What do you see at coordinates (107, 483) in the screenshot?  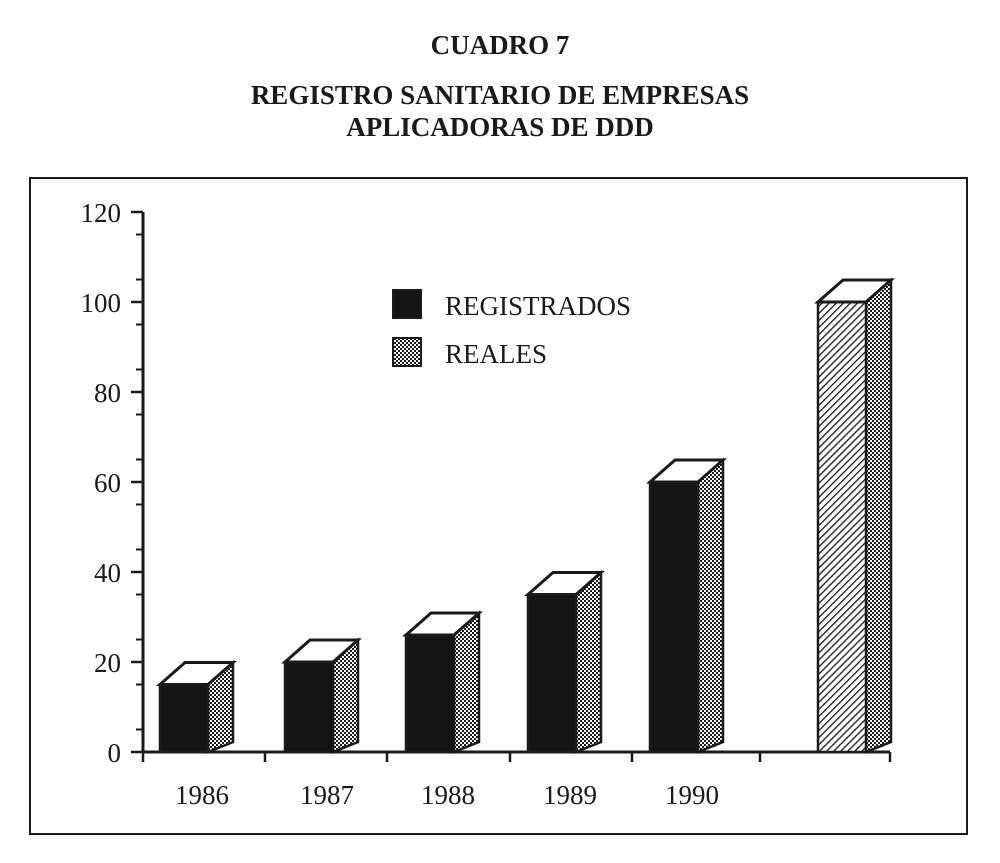 I see `y-tick-label: 60` at bounding box center [107, 483].